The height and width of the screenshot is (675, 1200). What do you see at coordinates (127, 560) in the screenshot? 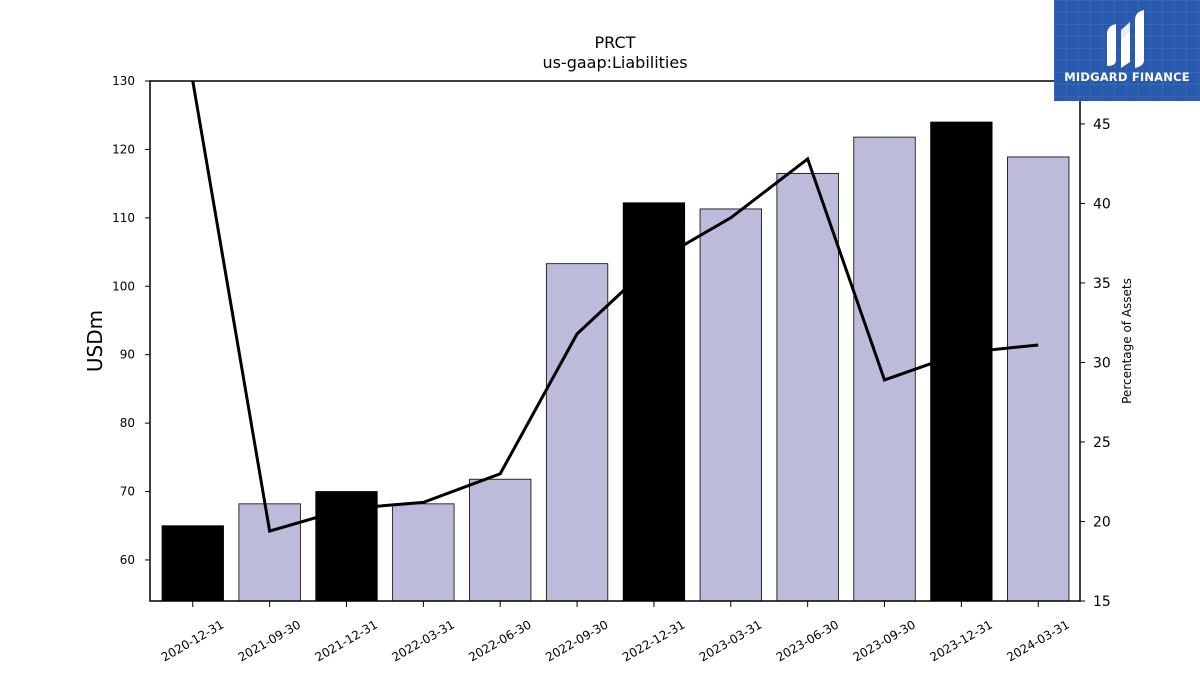
I see `y-tick-label: 60` at bounding box center [127, 560].